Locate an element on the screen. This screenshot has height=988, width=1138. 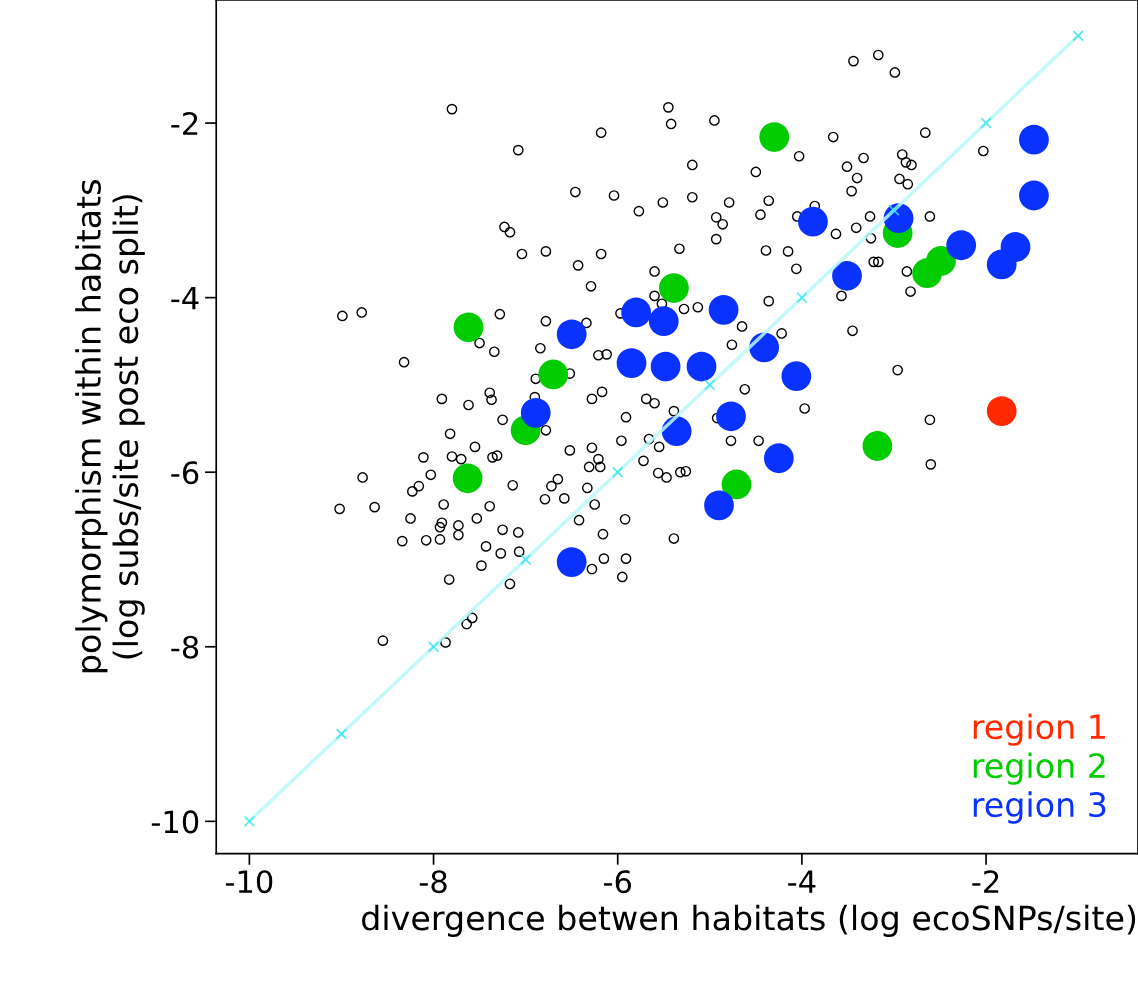
text: region 2 is located at coordinates (1039, 768).